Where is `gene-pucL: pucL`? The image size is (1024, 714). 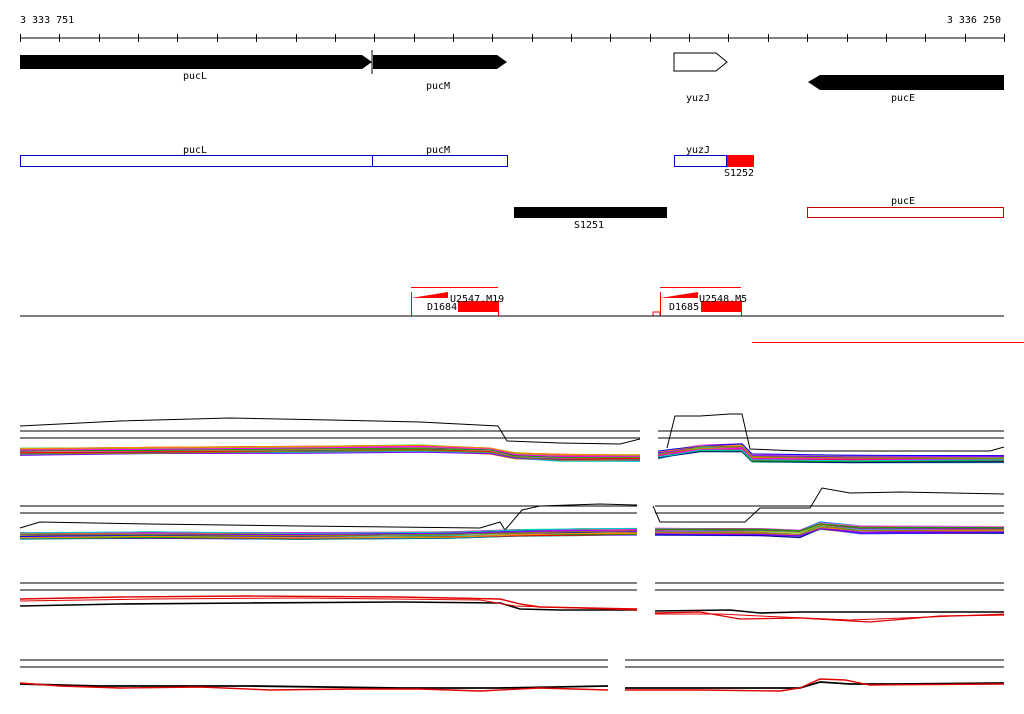
gene-pucL: pucL is located at coordinates (196, 68).